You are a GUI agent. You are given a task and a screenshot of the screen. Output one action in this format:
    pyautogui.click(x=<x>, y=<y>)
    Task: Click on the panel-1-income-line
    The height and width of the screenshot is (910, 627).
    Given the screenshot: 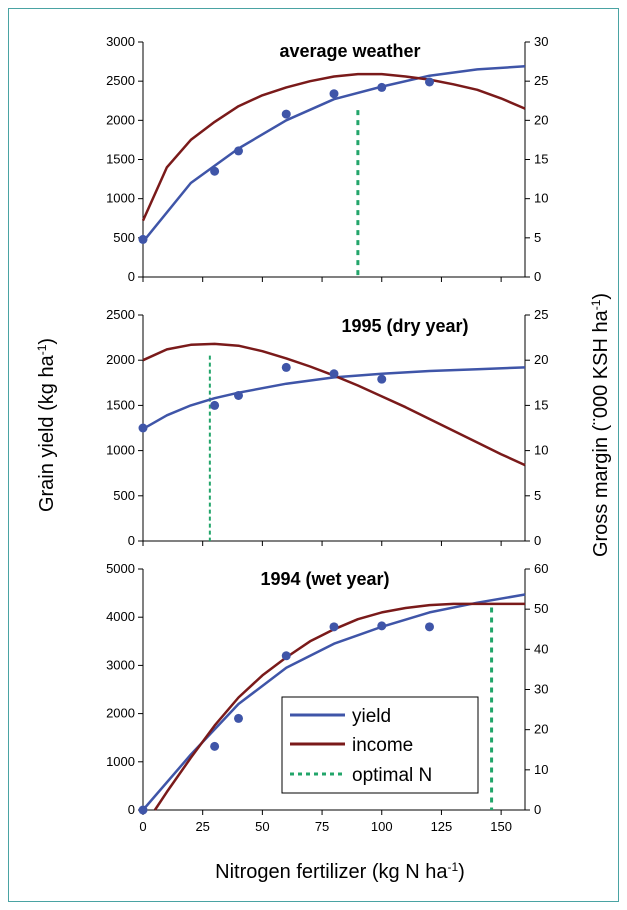 What is the action you would take?
    pyautogui.click(x=333, y=147)
    